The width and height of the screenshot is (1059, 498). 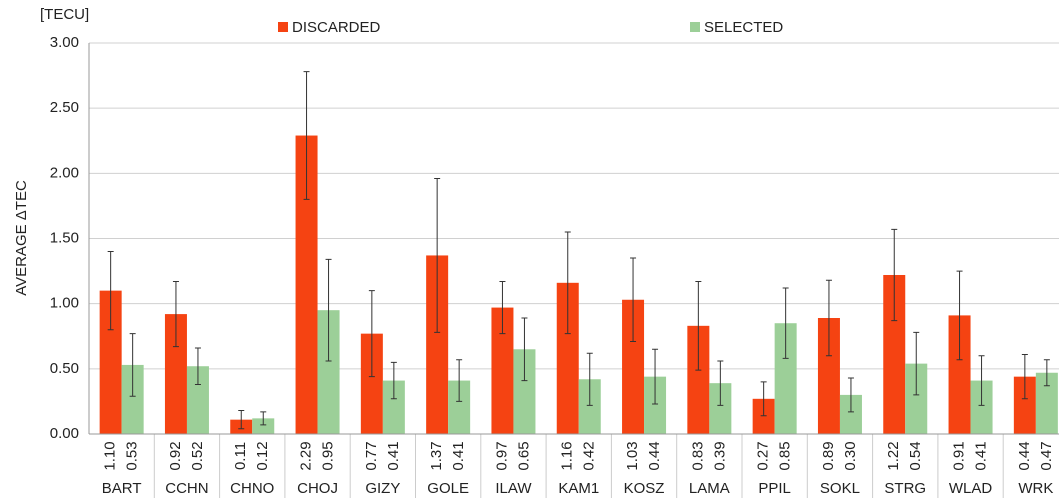 I want to click on x-tick-label: BART, so click(x=122, y=488).